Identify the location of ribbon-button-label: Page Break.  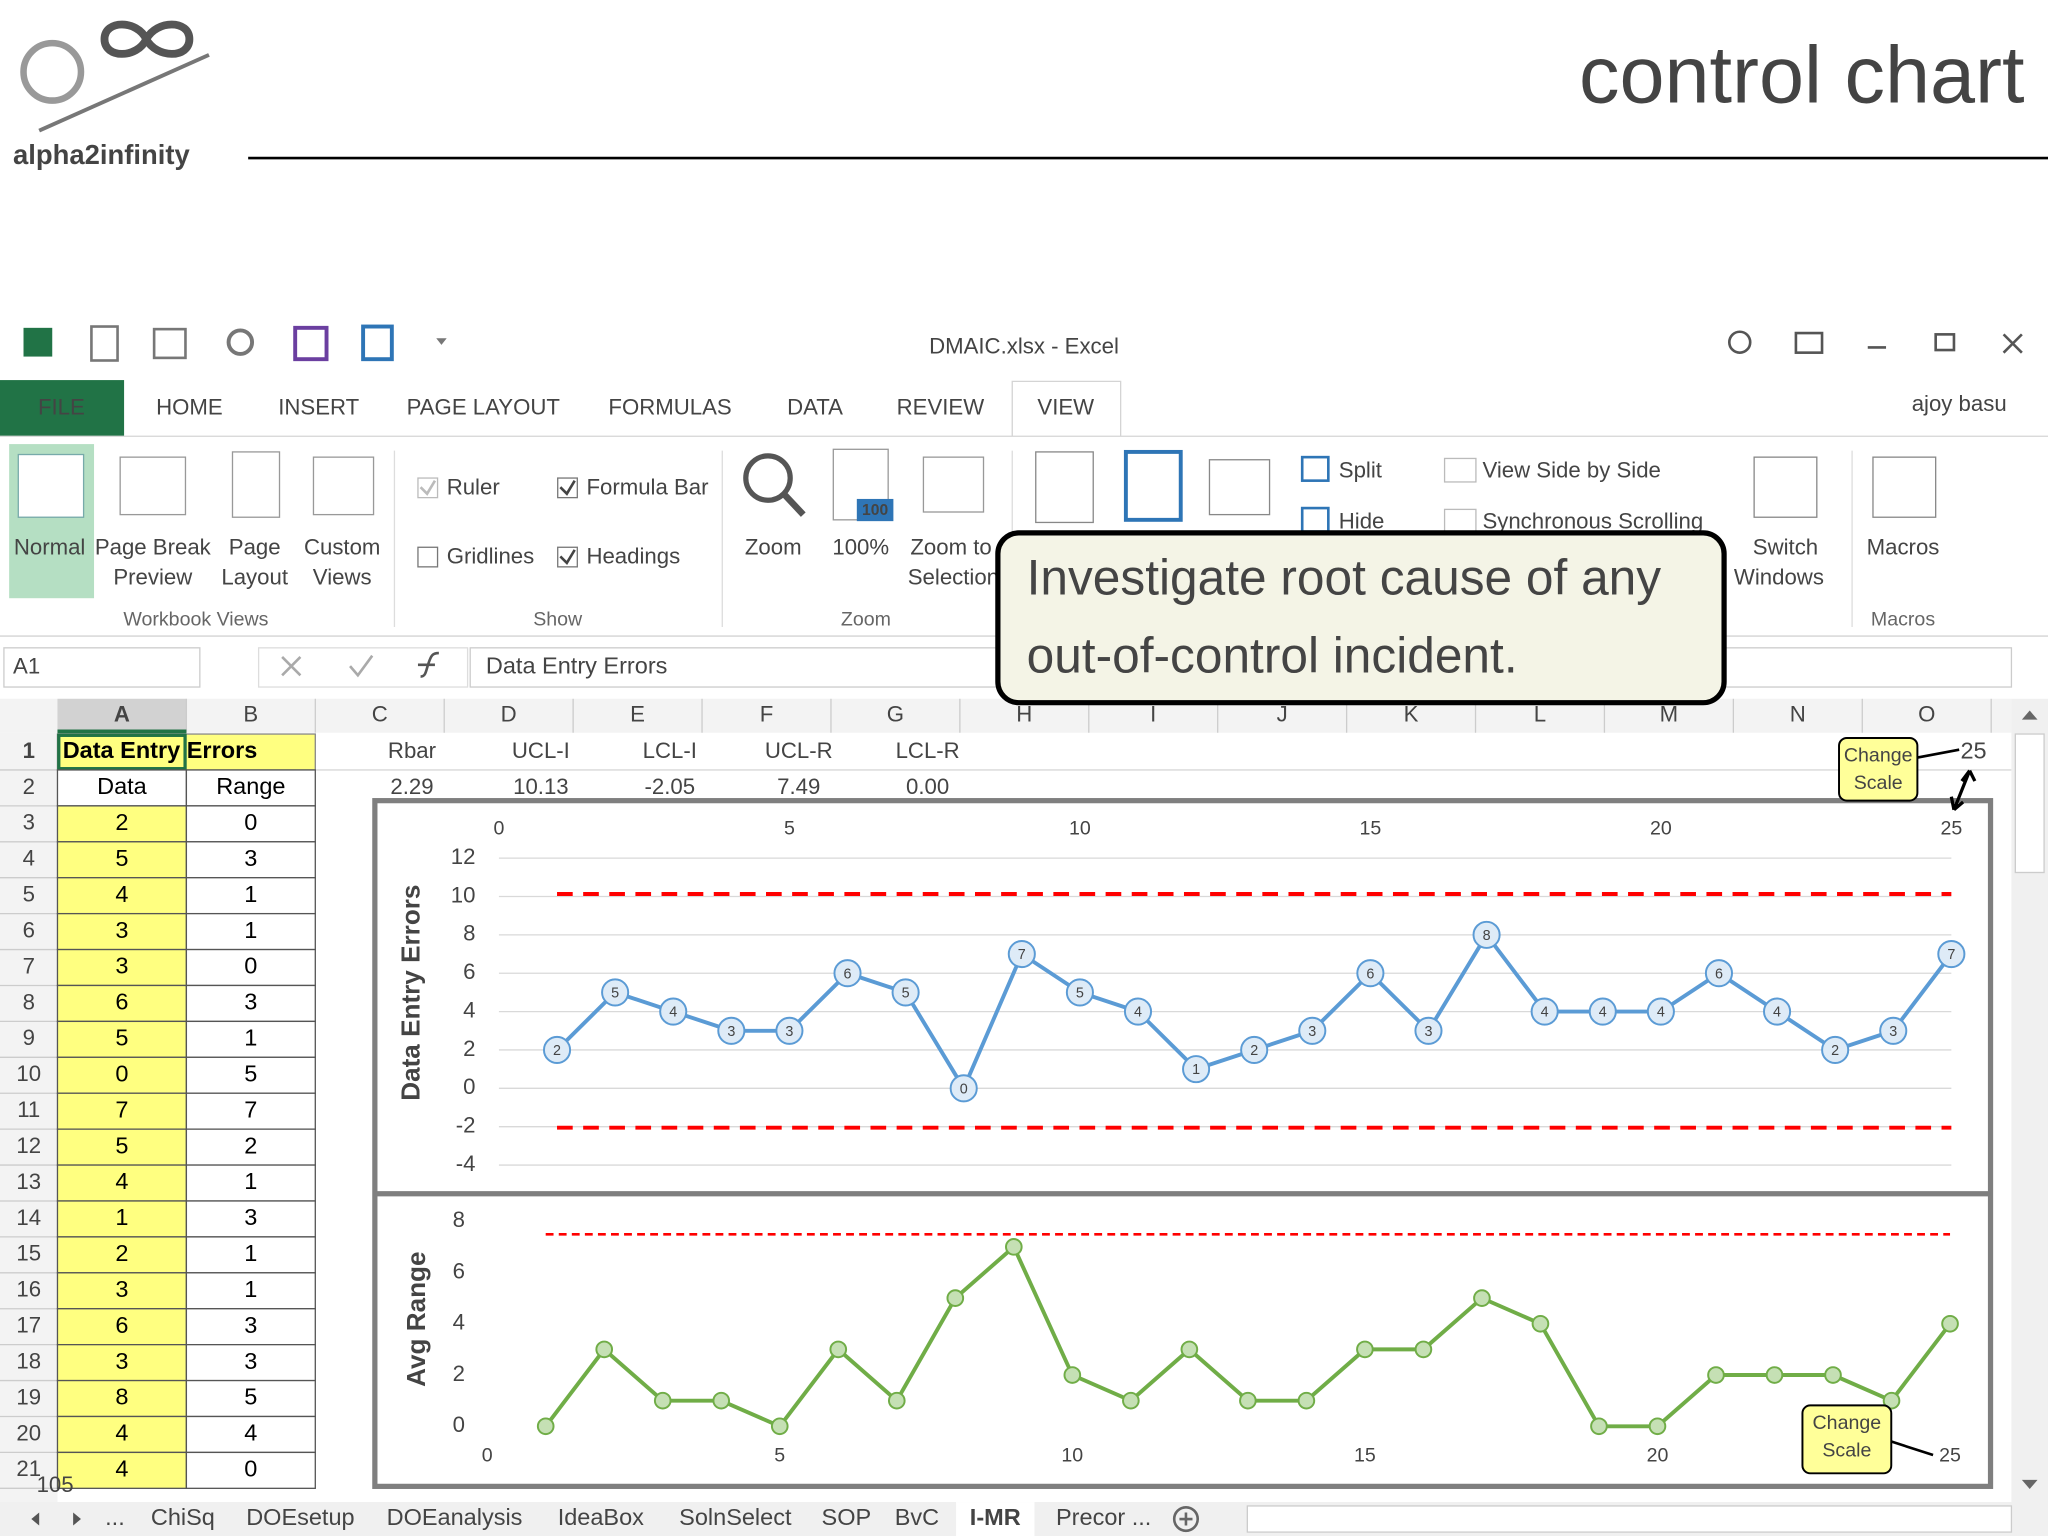
(153, 546).